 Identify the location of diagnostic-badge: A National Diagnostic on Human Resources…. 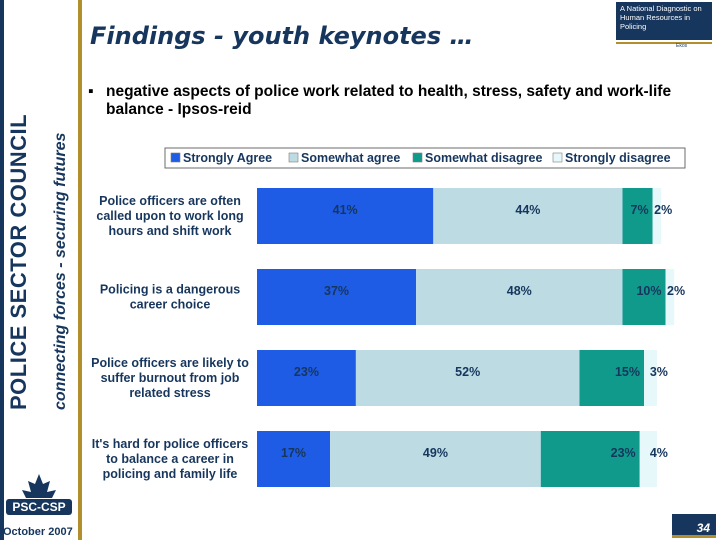
(664, 21).